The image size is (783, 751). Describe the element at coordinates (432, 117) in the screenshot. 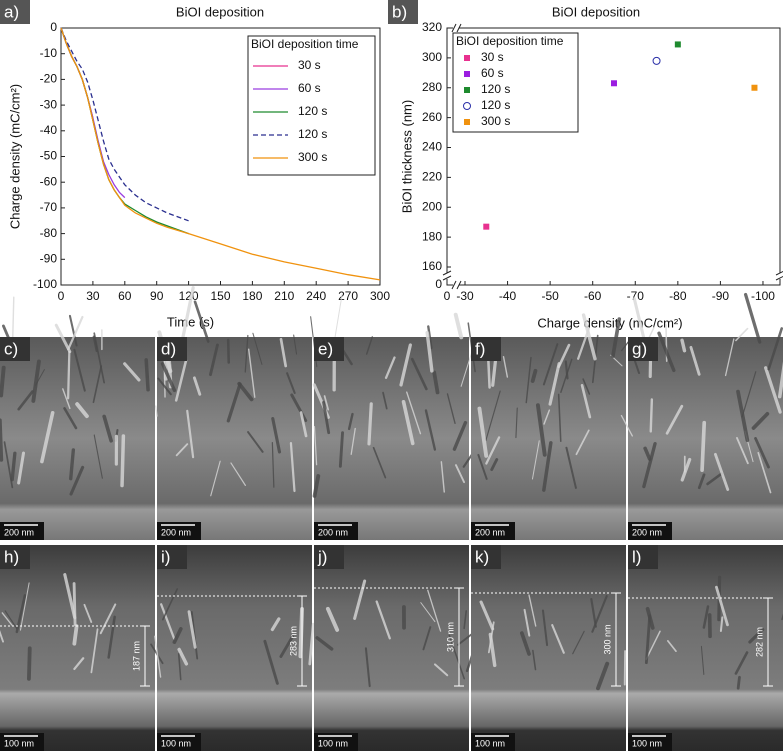

I see `y-tick-label: 260` at that location.